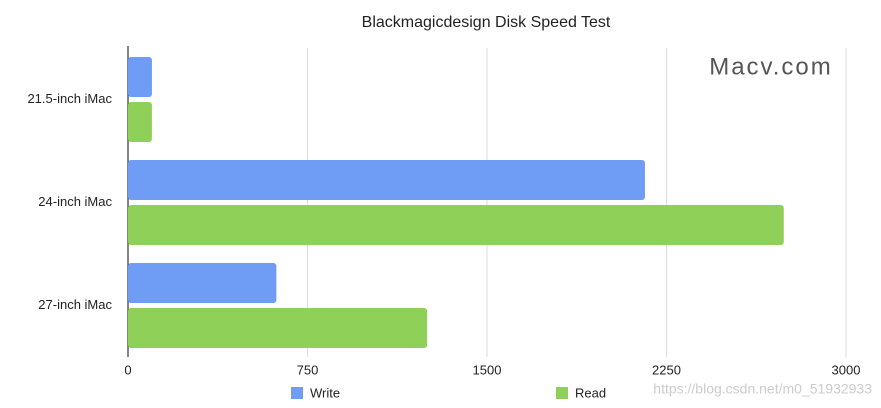 Image resolution: width=881 pixels, height=408 pixels. What do you see at coordinates (487, 369) in the screenshot?
I see `x-tick-label: 1500` at bounding box center [487, 369].